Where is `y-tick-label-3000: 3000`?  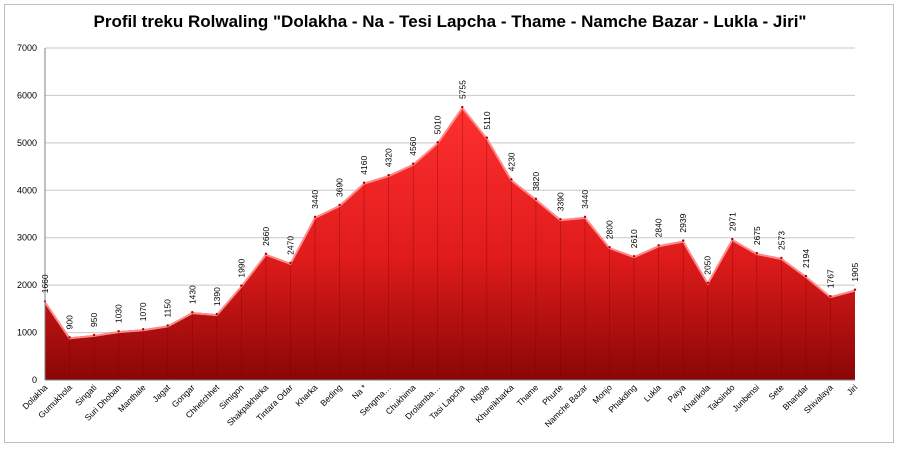 y-tick-label-3000: 3000 is located at coordinates (27, 238).